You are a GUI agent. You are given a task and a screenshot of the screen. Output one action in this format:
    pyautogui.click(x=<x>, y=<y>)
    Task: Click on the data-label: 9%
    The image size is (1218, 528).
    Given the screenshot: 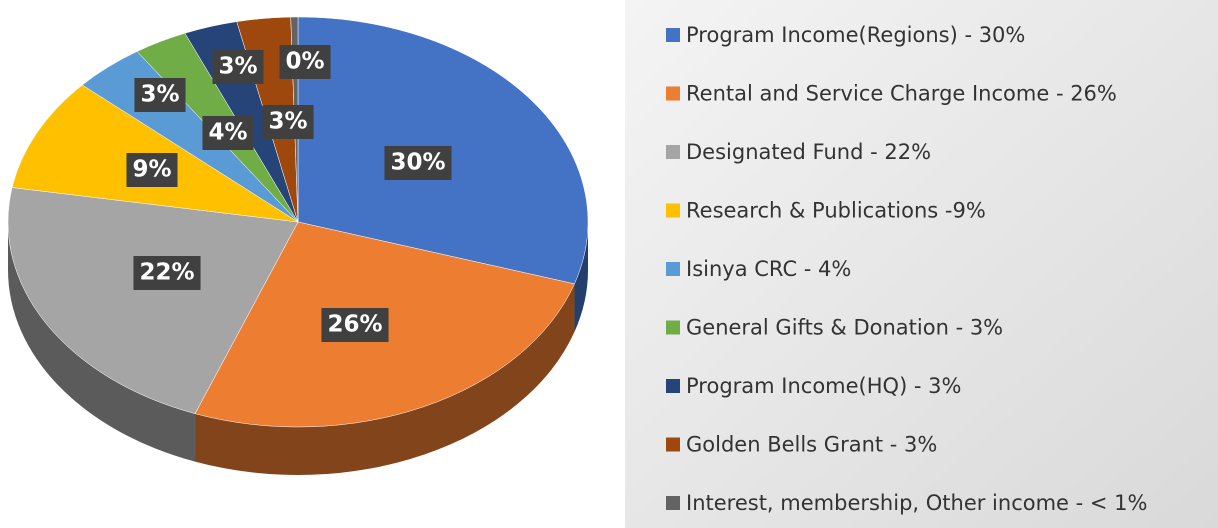 What is the action you would take?
    pyautogui.click(x=151, y=170)
    